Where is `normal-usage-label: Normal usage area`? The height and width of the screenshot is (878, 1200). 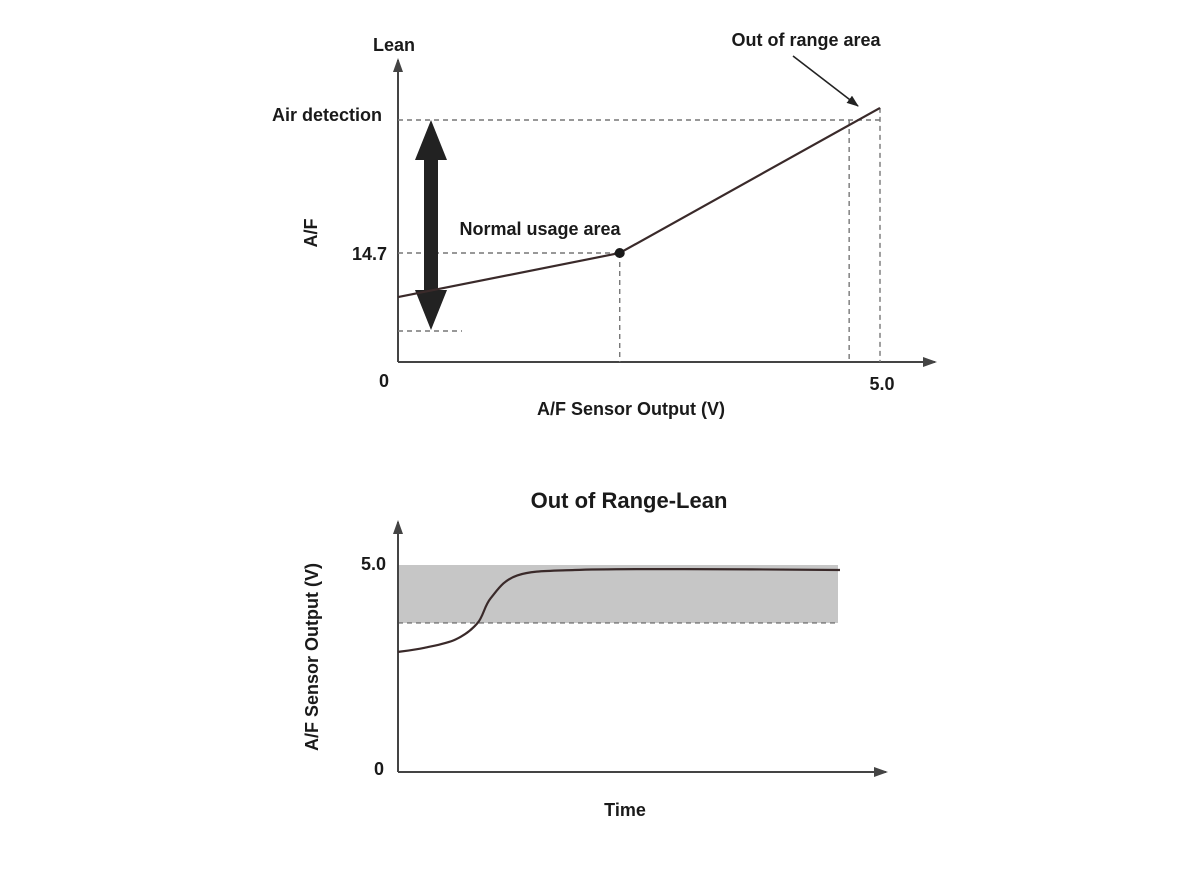
normal-usage-label: Normal usage area is located at coordinates (540, 229).